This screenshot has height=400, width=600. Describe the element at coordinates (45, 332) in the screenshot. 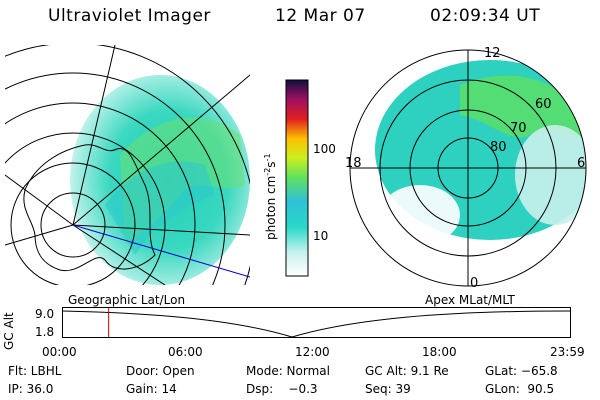

I see `timeline-ymin: 1.8` at that location.